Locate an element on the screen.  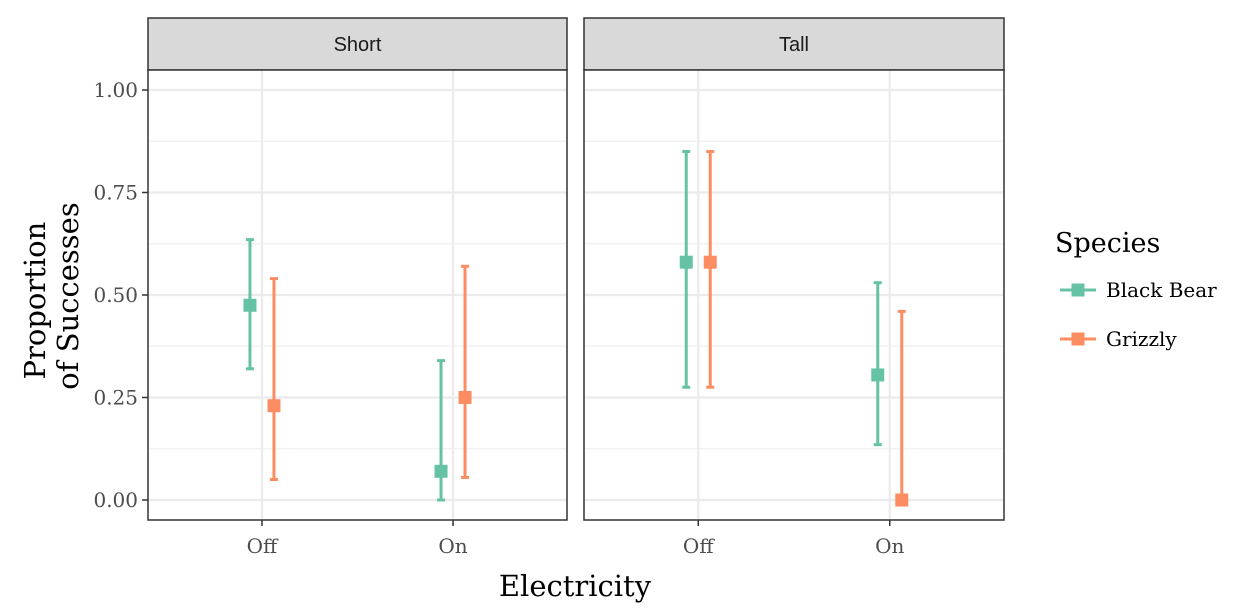
legend-items: Black Bear Grizzly is located at coordinates (1138, 314).